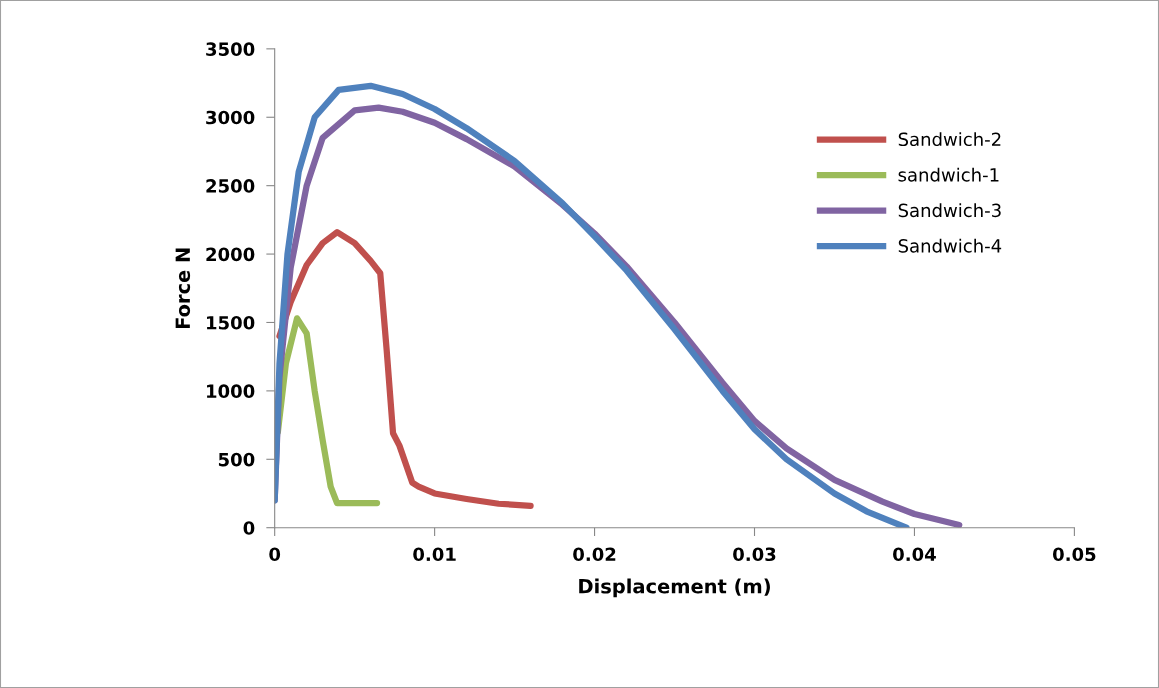  I want to click on y-tick-label: 0, so click(249, 528).